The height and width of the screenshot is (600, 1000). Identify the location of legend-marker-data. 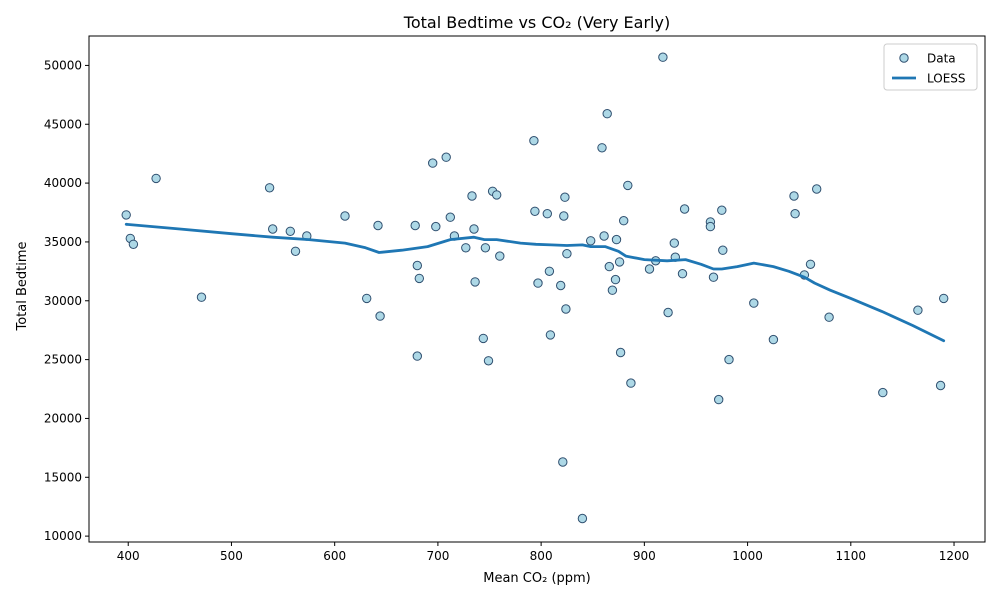
(904, 58).